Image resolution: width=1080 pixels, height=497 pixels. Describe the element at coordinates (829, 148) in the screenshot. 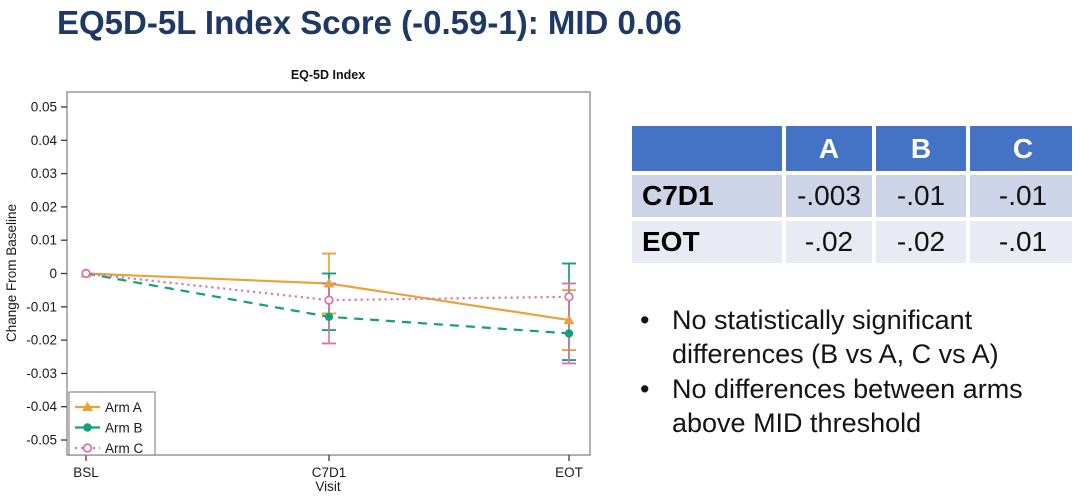

I see `table-header-cell: A` at that location.